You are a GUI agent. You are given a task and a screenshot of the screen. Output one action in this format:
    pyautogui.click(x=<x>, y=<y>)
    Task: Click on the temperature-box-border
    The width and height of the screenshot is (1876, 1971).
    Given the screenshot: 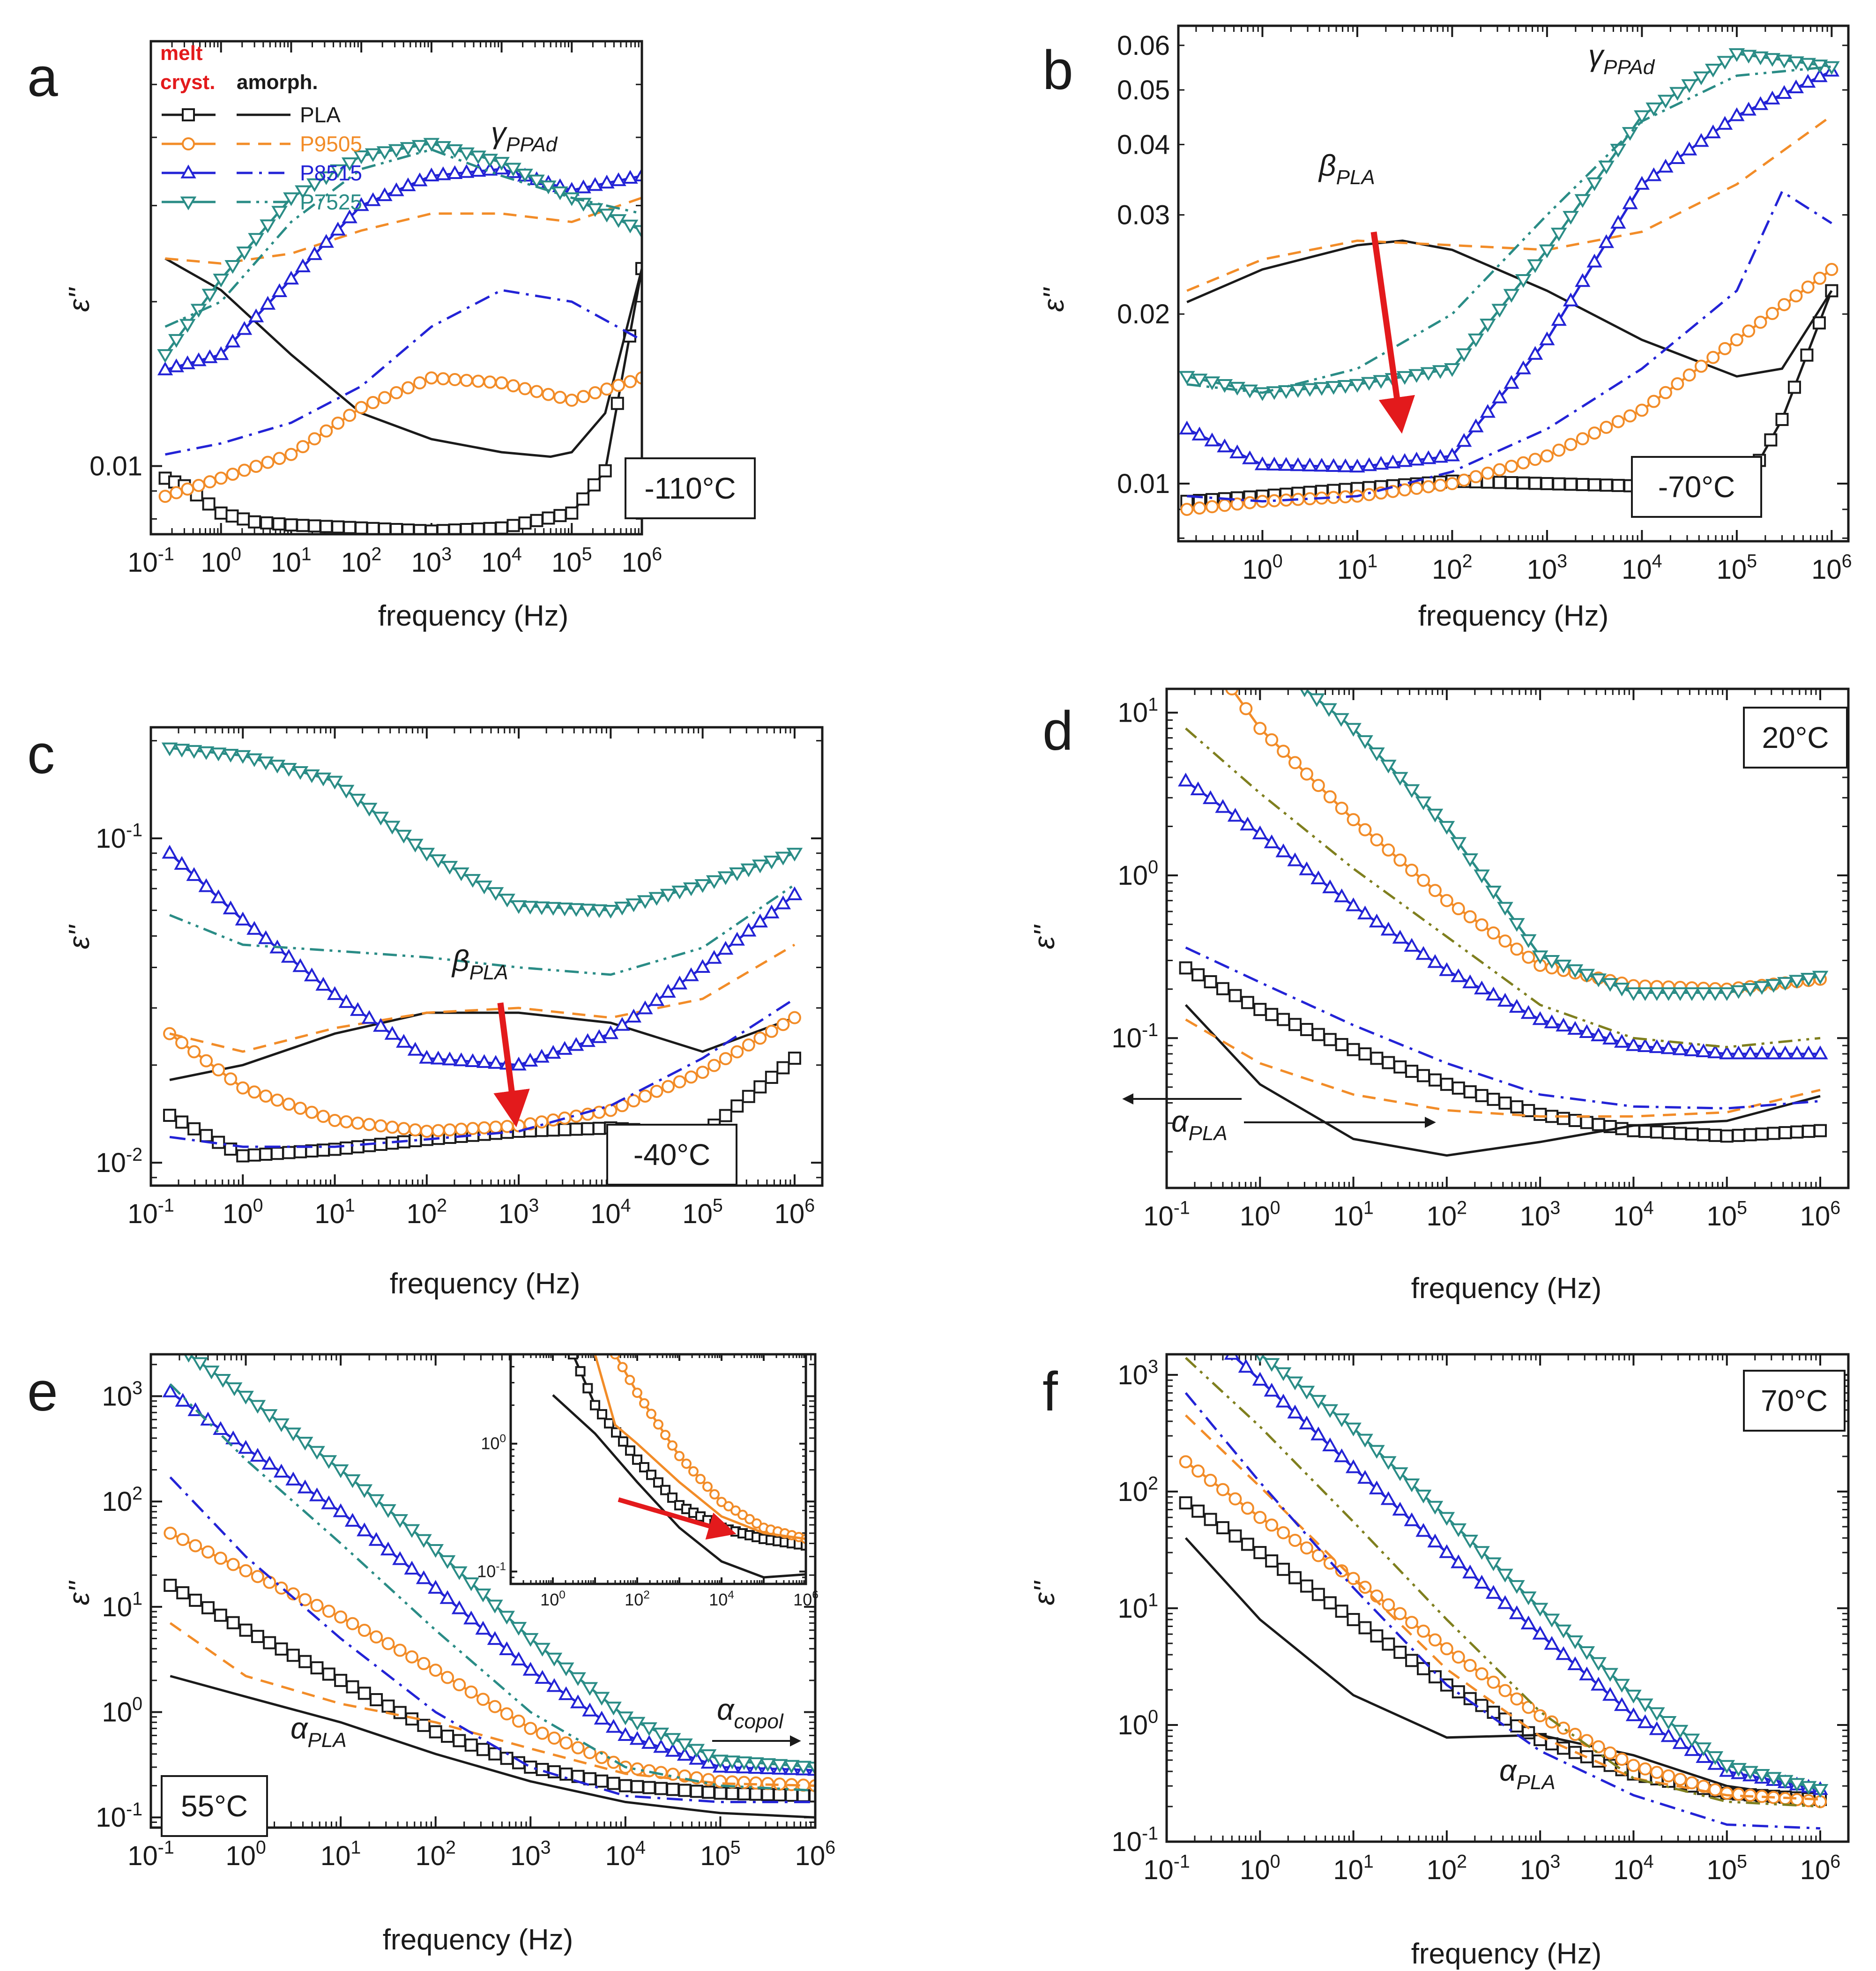 What is the action you would take?
    pyautogui.click(x=1795, y=1401)
    